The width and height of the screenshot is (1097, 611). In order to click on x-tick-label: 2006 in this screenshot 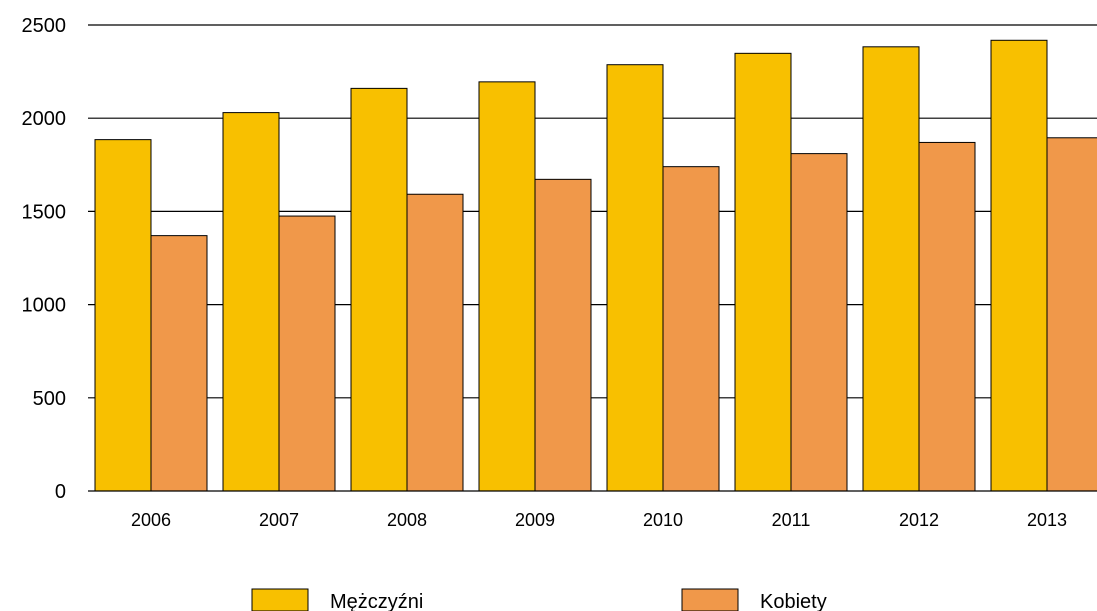, I will do `click(151, 520)`.